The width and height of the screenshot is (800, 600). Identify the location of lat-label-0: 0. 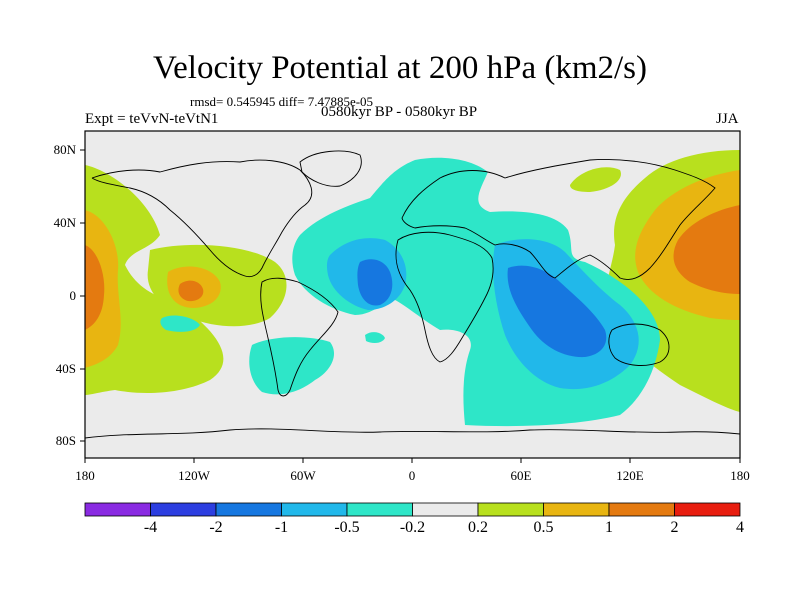
(73, 295).